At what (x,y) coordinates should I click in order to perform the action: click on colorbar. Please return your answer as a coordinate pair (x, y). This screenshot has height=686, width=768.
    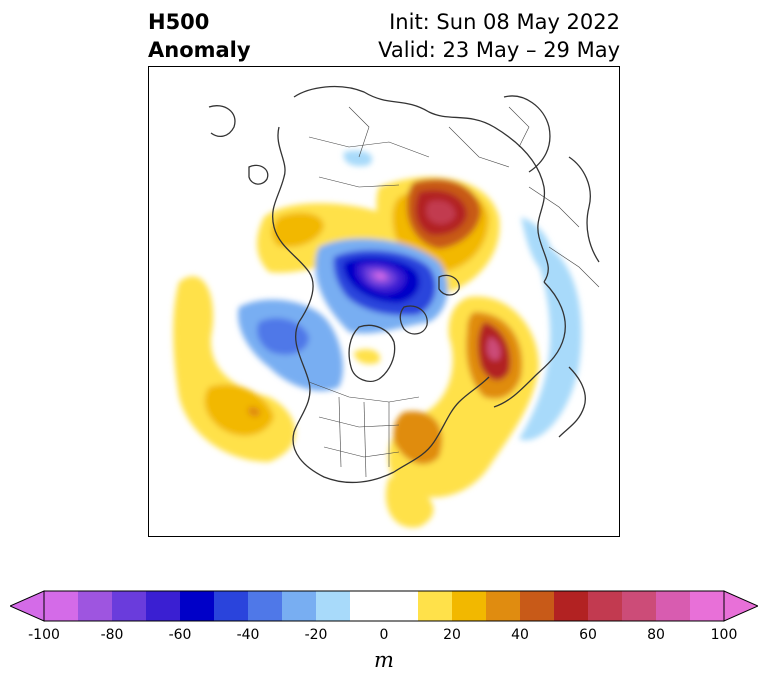
    Looking at the image, I should click on (384, 606).